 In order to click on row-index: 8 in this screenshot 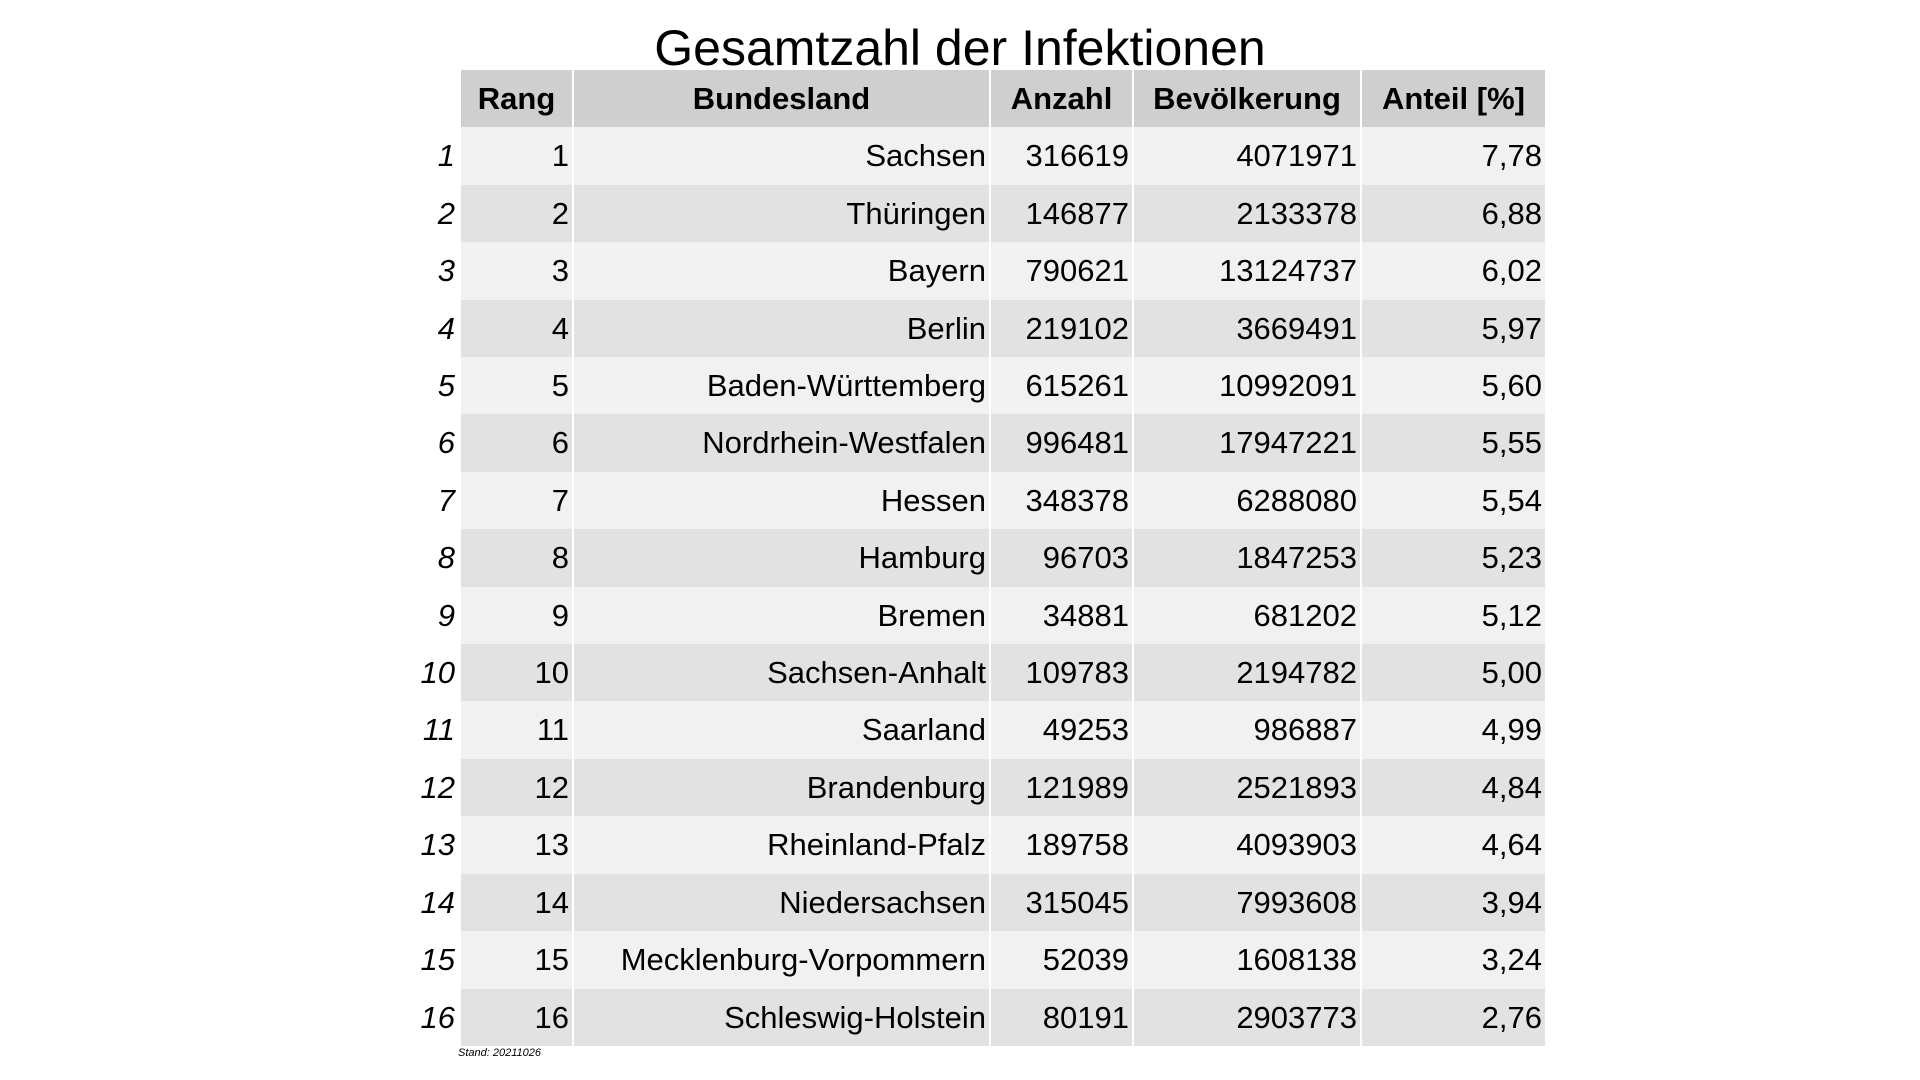, I will do `click(446, 558)`.